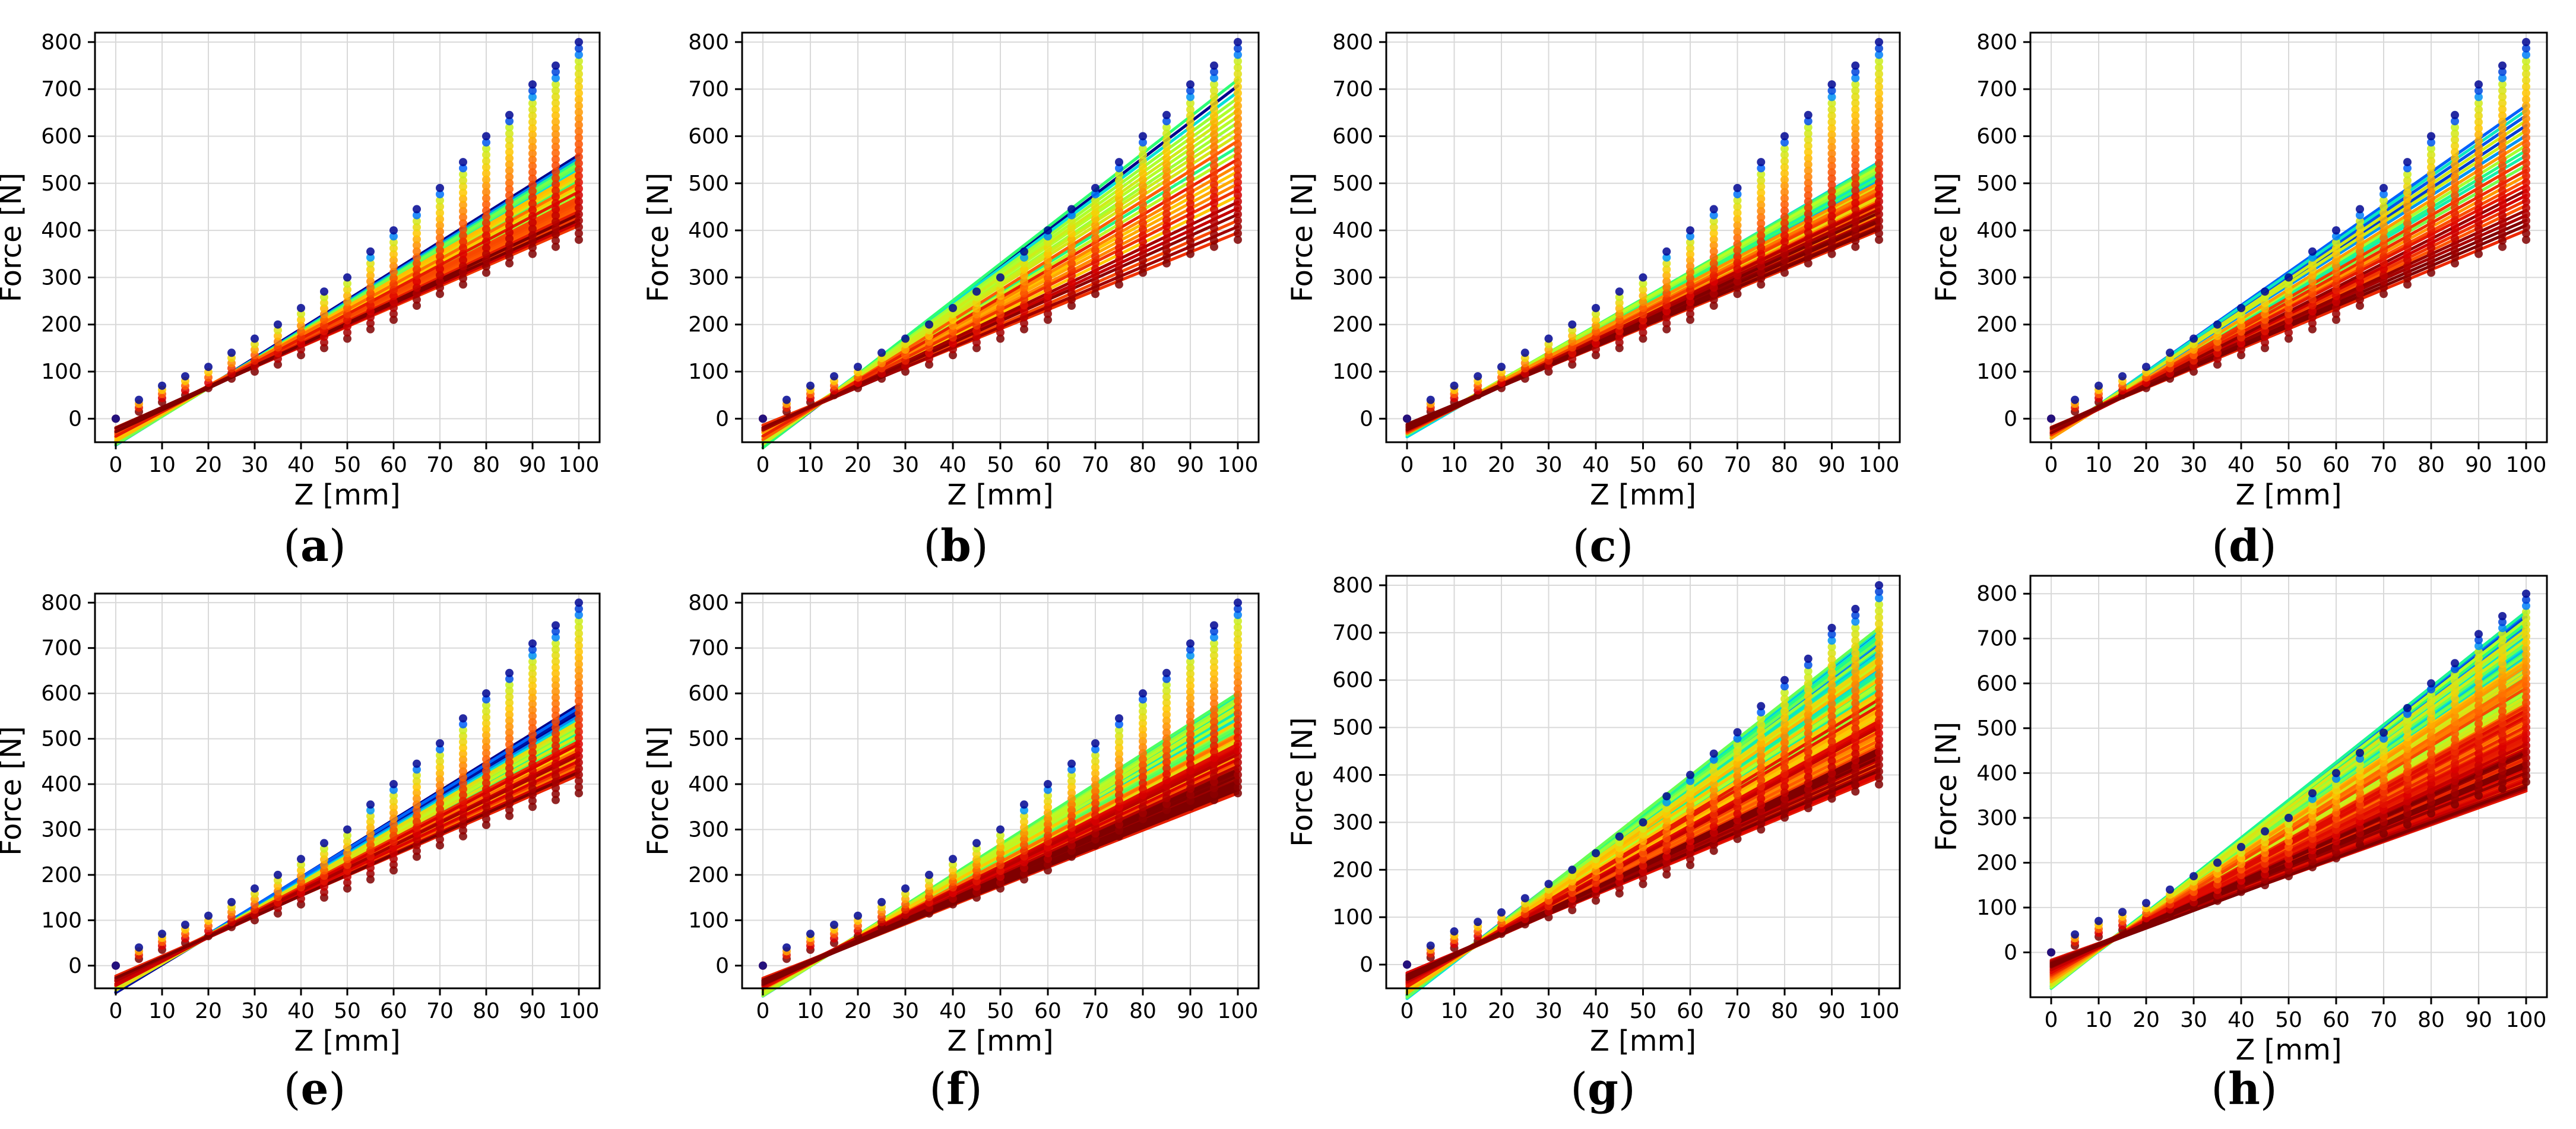 This screenshot has width=2576, height=1129. I want to click on x-tick-label: 0, so click(763, 1011).